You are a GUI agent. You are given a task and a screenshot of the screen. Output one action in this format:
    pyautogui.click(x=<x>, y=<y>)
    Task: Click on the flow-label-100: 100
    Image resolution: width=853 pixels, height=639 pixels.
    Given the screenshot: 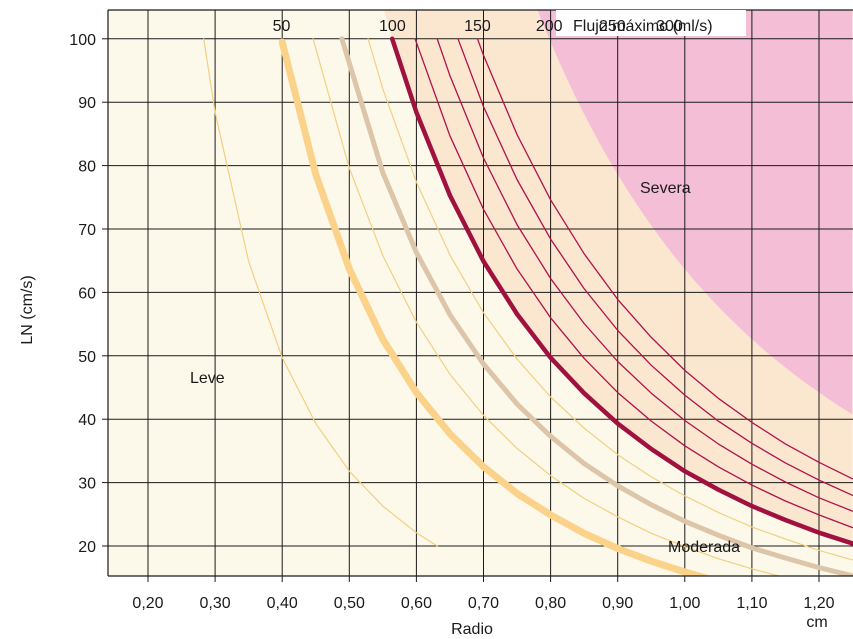 What is the action you would take?
    pyautogui.click(x=392, y=26)
    